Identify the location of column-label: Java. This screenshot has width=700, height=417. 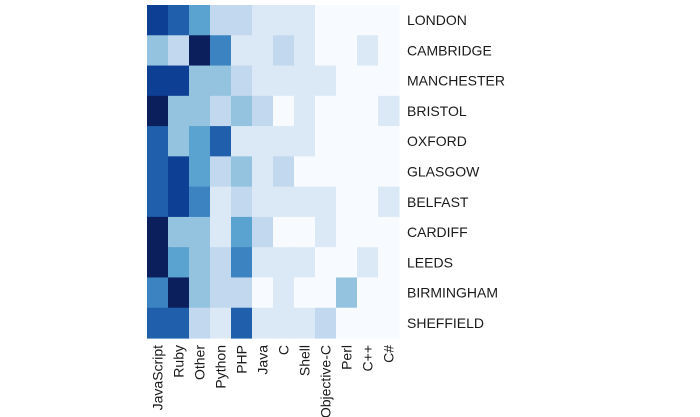
(263, 360).